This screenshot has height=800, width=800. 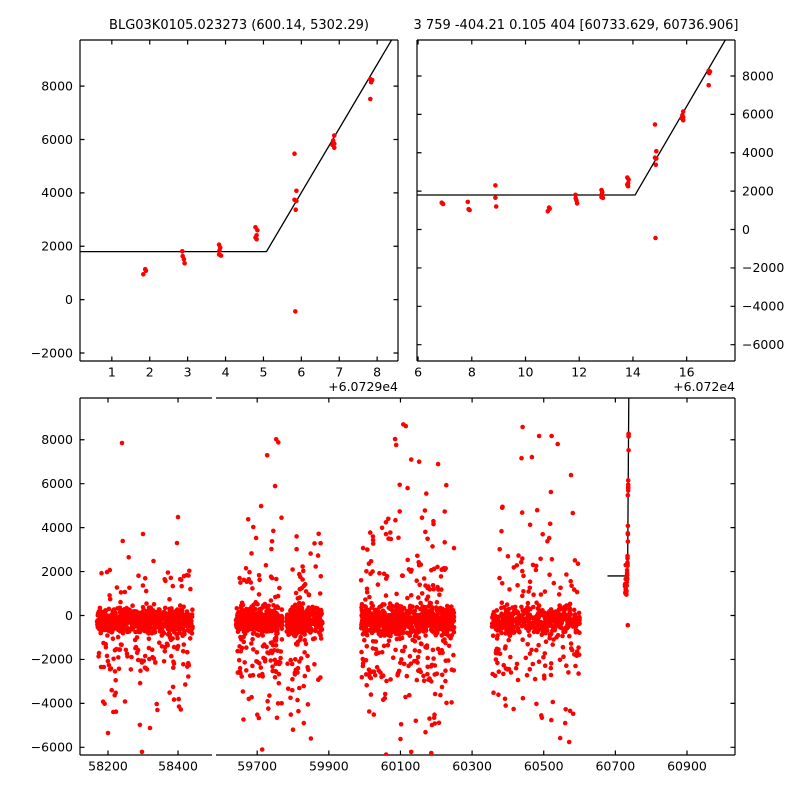 I want to click on y-tick-label: −2000, so click(x=52, y=352).